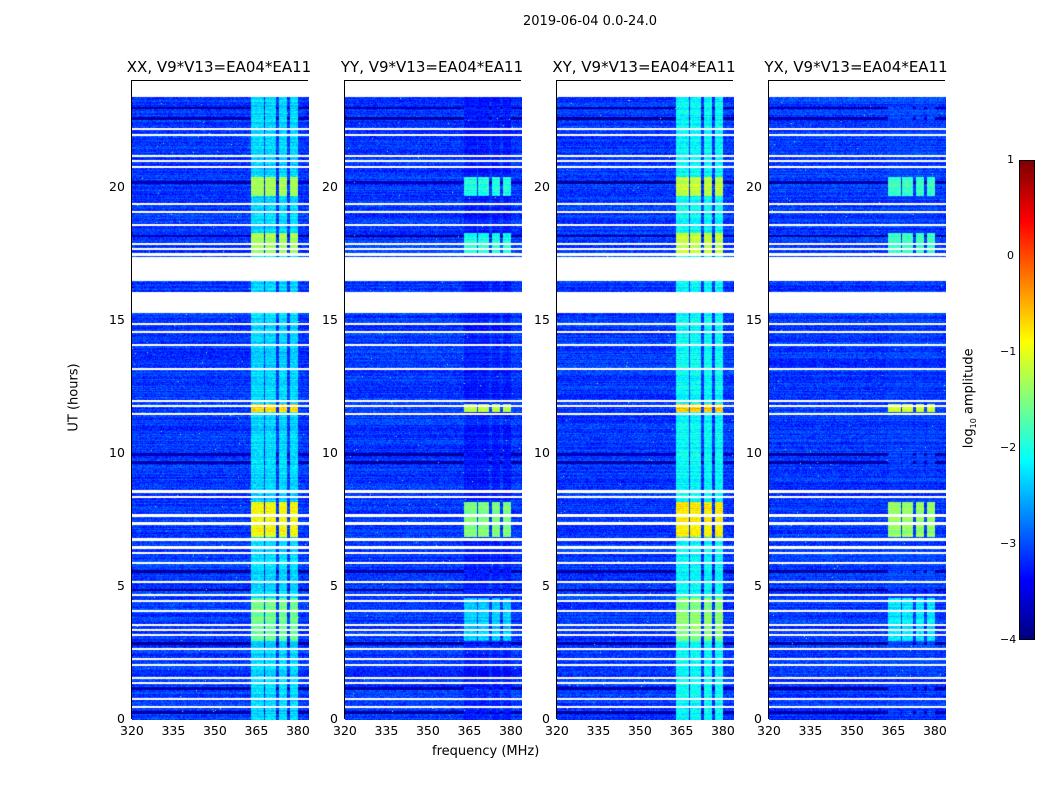  I want to click on panel-title: XY, V9*V13=EA04*EA11, so click(644, 67).